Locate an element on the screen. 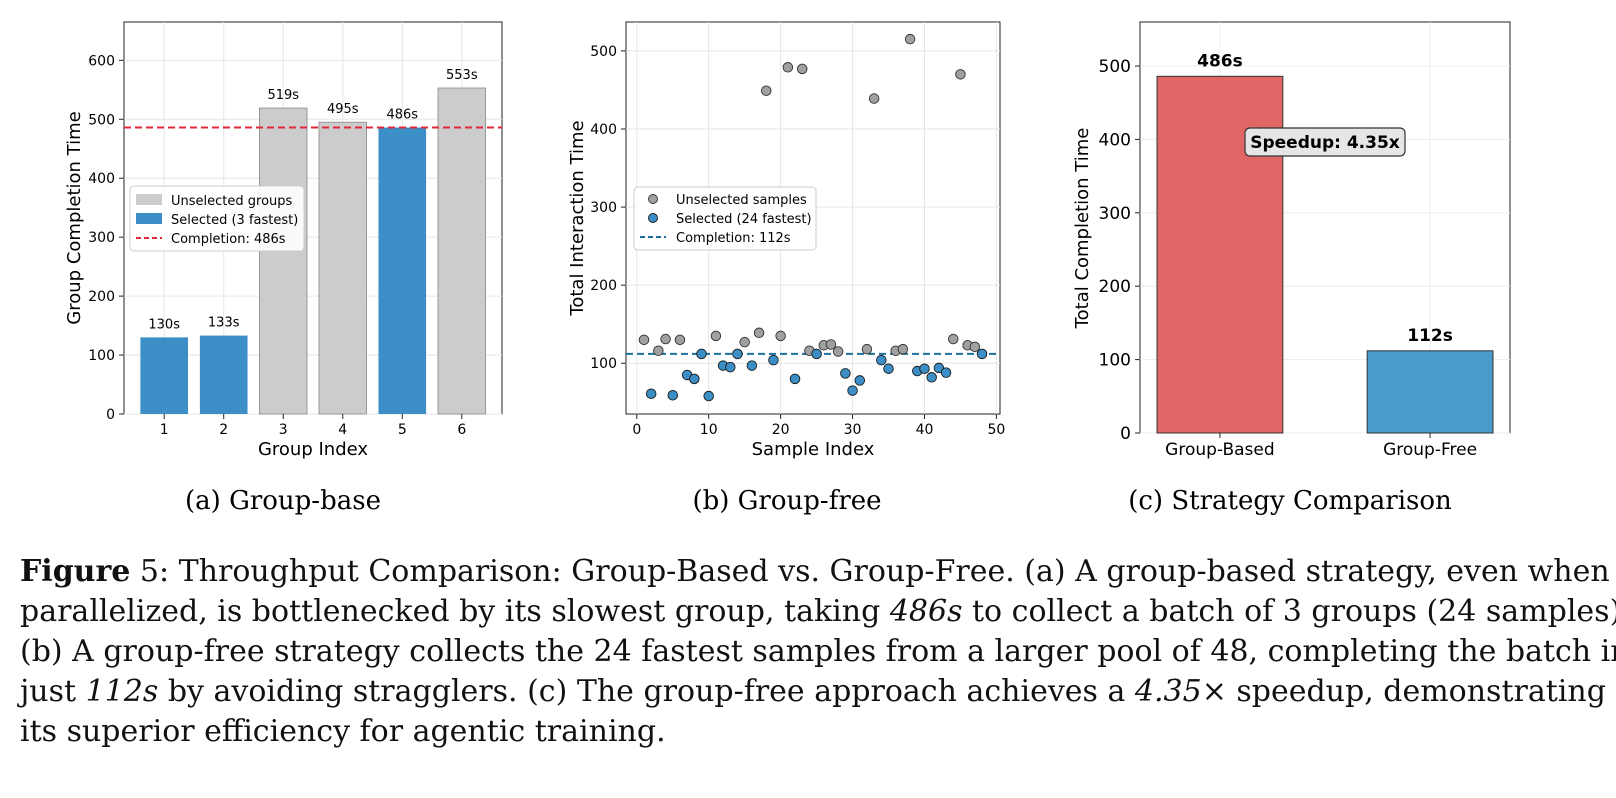 The image size is (1616, 798). panel-a-ytick-label: 0 is located at coordinates (110, 415).